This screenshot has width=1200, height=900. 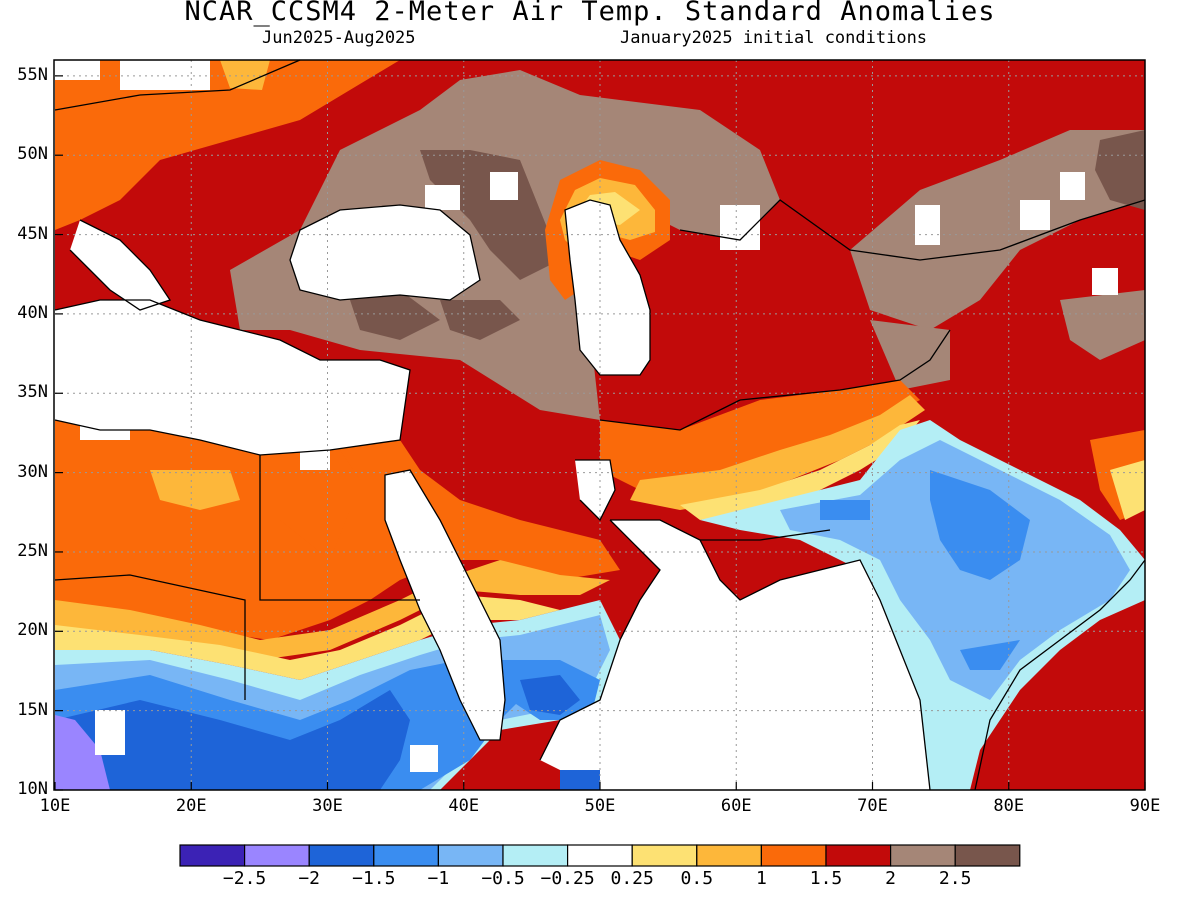 I want to click on lon-label: 60E, so click(x=736, y=806).